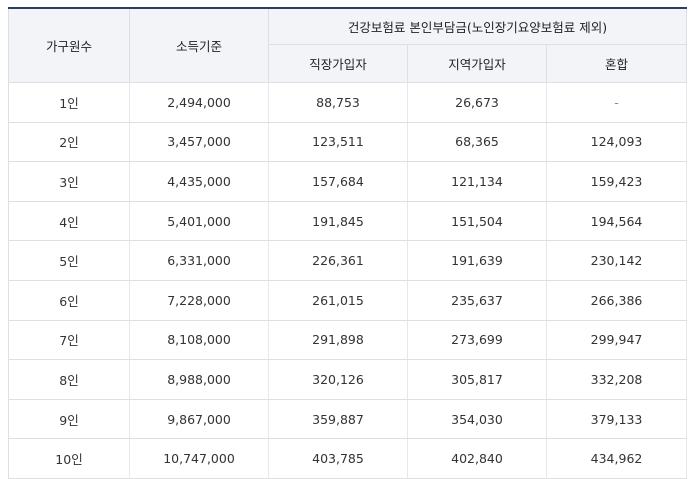  What do you see at coordinates (338, 379) in the screenshot?
I see `cell-employee: 320,126` at bounding box center [338, 379].